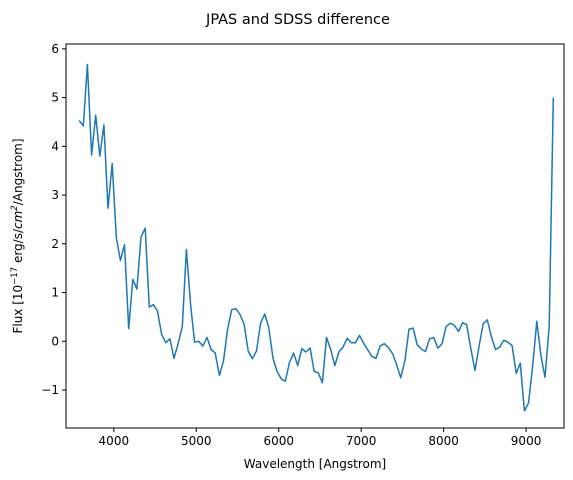  Describe the element at coordinates (297, 20) in the screenshot. I see `chart-title: JPAS and SDSS difference` at that location.